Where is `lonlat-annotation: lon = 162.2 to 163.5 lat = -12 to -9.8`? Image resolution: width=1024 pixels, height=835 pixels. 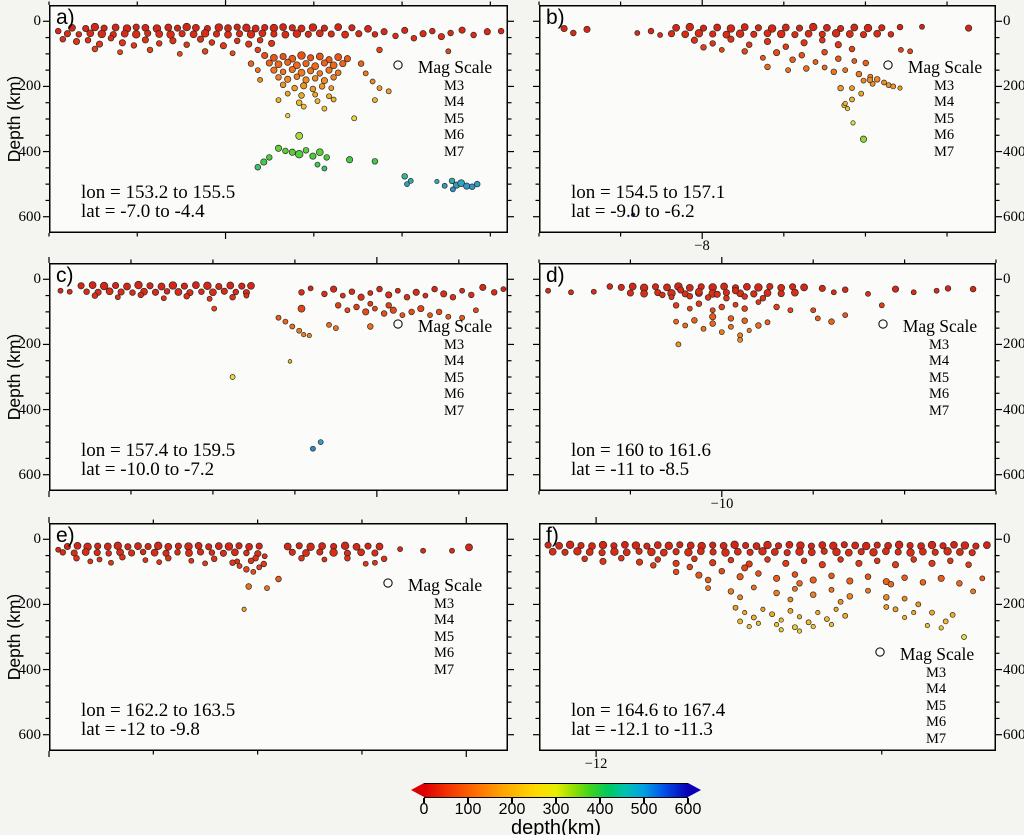
lonlat-annotation: lon = 162.2 to 163.5 lat = -12 to -9.8 is located at coordinates (158, 720).